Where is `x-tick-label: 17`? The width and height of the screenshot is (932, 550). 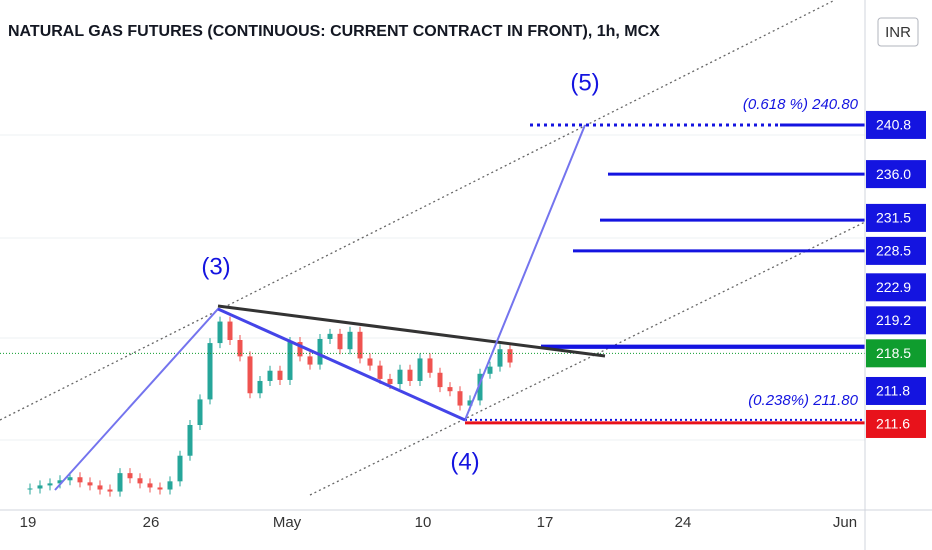
x-tick-label: 17 is located at coordinates (545, 522).